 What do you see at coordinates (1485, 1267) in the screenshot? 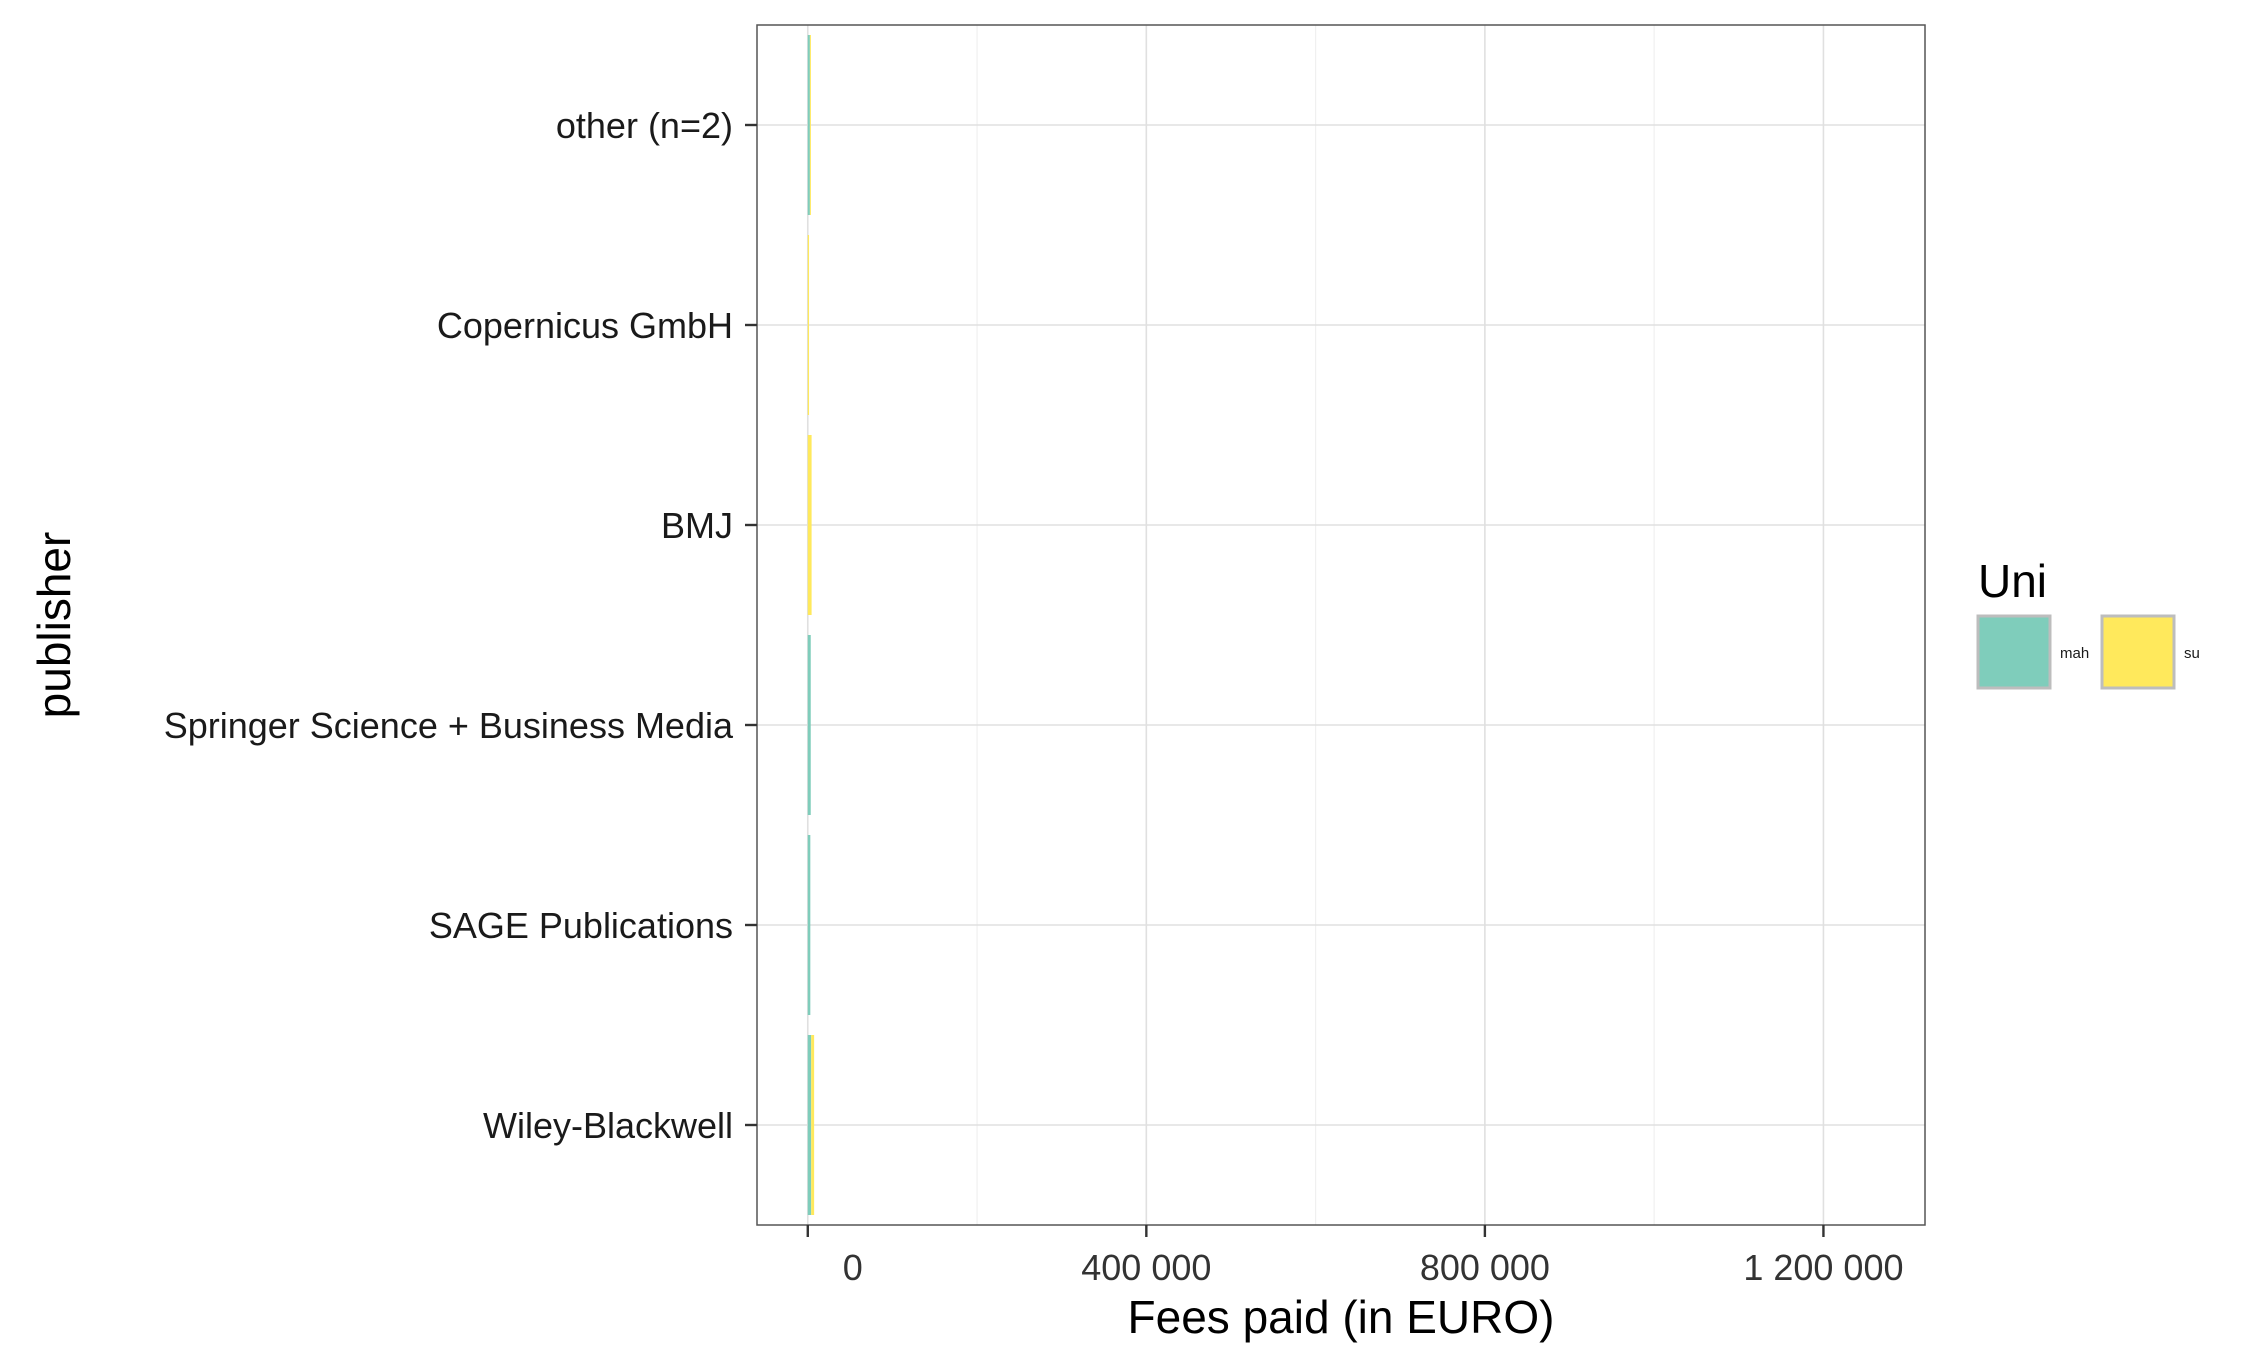
I see `x-tick-label: 800 000` at bounding box center [1485, 1267].